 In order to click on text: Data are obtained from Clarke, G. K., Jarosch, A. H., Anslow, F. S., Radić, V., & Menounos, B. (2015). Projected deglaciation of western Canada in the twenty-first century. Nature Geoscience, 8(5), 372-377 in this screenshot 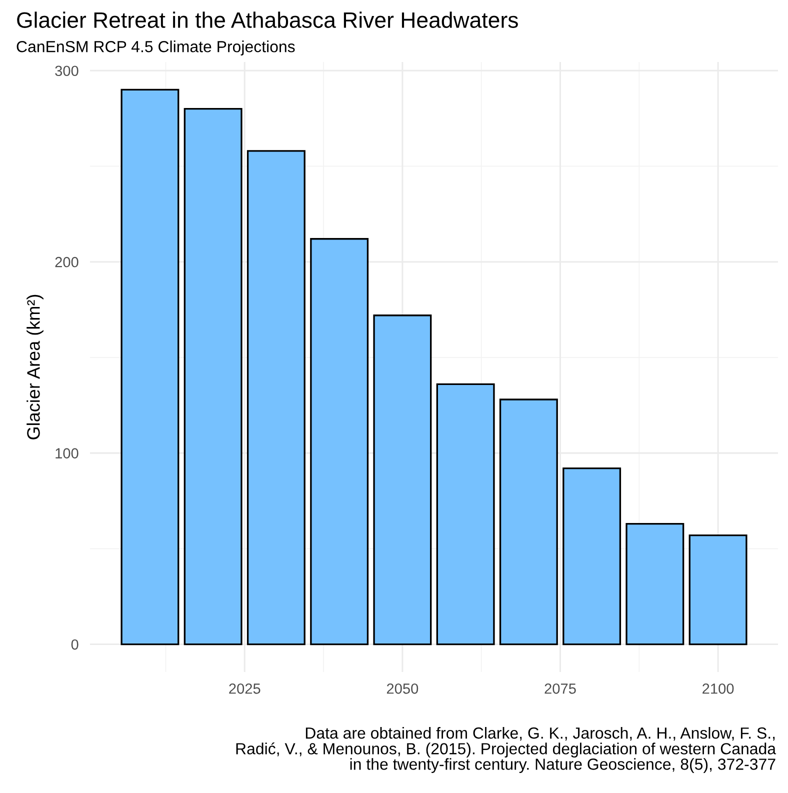, I will do `click(506, 750)`.